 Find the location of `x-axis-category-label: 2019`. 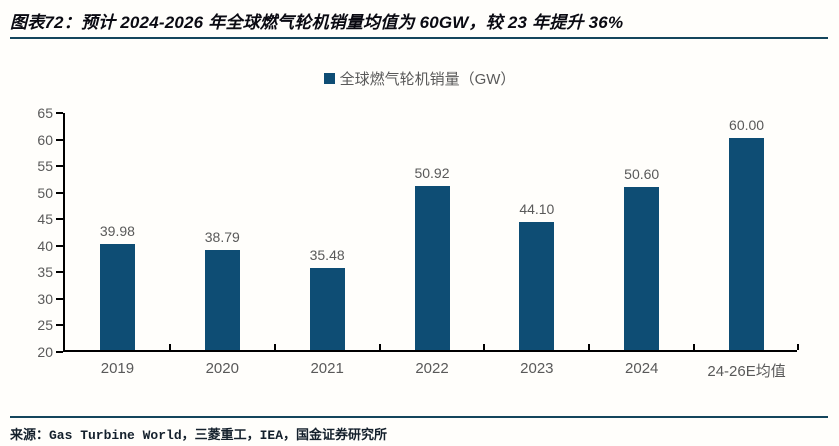

x-axis-category-label: 2019 is located at coordinates (117, 368).